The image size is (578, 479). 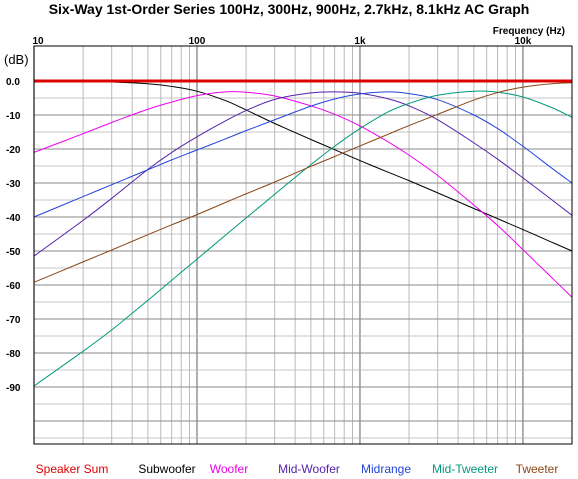 What do you see at coordinates (465, 469) in the screenshot?
I see `legend-item-mid-tweeter: Mid-Tweeter` at bounding box center [465, 469].